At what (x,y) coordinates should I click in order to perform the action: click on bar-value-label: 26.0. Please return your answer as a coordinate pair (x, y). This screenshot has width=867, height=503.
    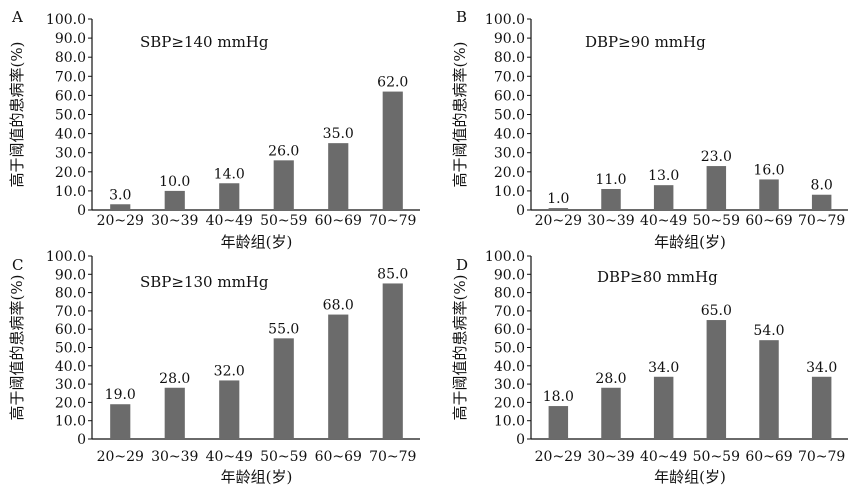
    Looking at the image, I should click on (283, 151).